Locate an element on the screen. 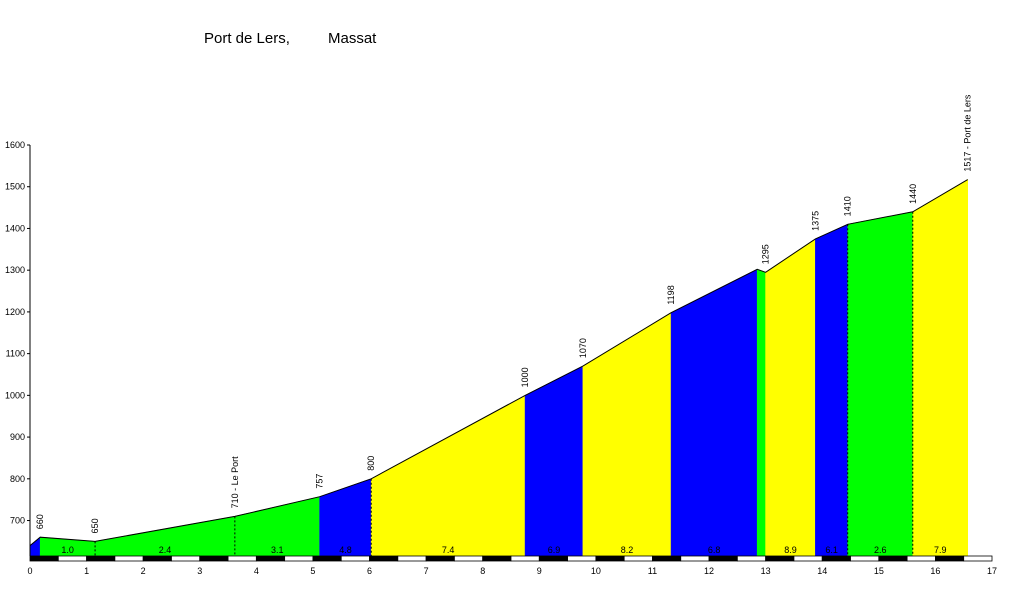 This screenshot has width=1014, height=600. elevation-label-7: 1198 is located at coordinates (671, 294).